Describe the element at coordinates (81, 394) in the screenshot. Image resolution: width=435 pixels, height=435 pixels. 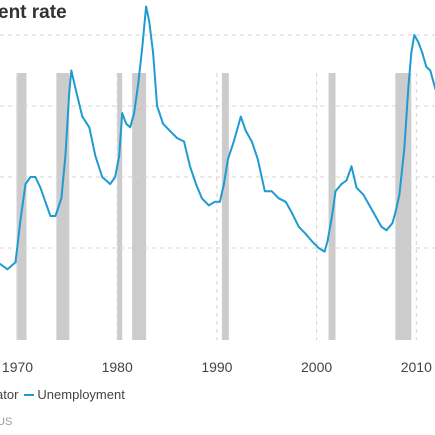
I see `legend-unemployment-label: Unemployment` at that location.